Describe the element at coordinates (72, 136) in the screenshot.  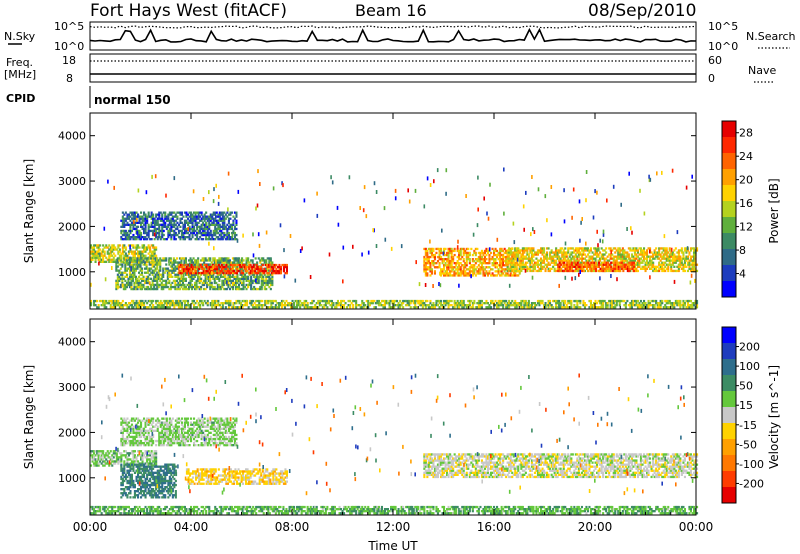
I see `power-ytick-label: 4000` at that location.